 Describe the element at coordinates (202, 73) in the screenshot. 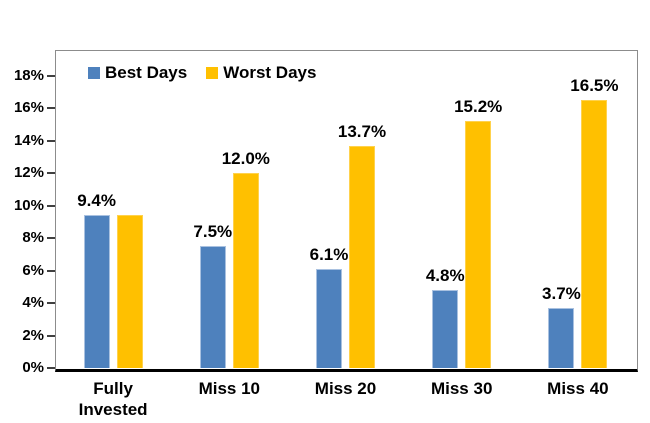

I see `legend: Best Days Worst Days` at that location.